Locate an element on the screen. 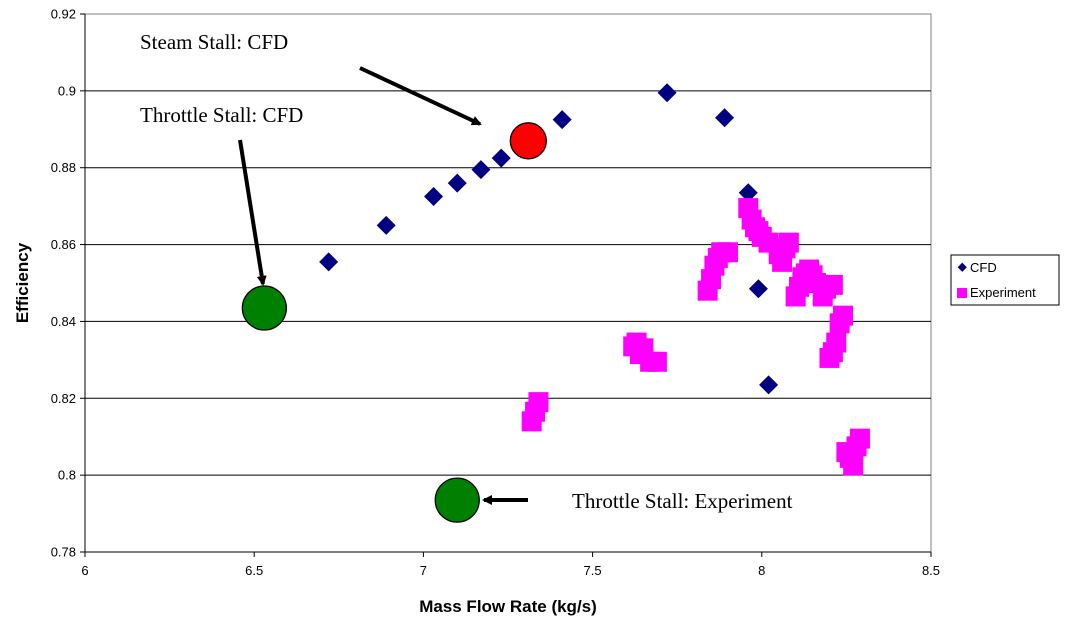  legend: CFD Experiment is located at coordinates (1005, 280).